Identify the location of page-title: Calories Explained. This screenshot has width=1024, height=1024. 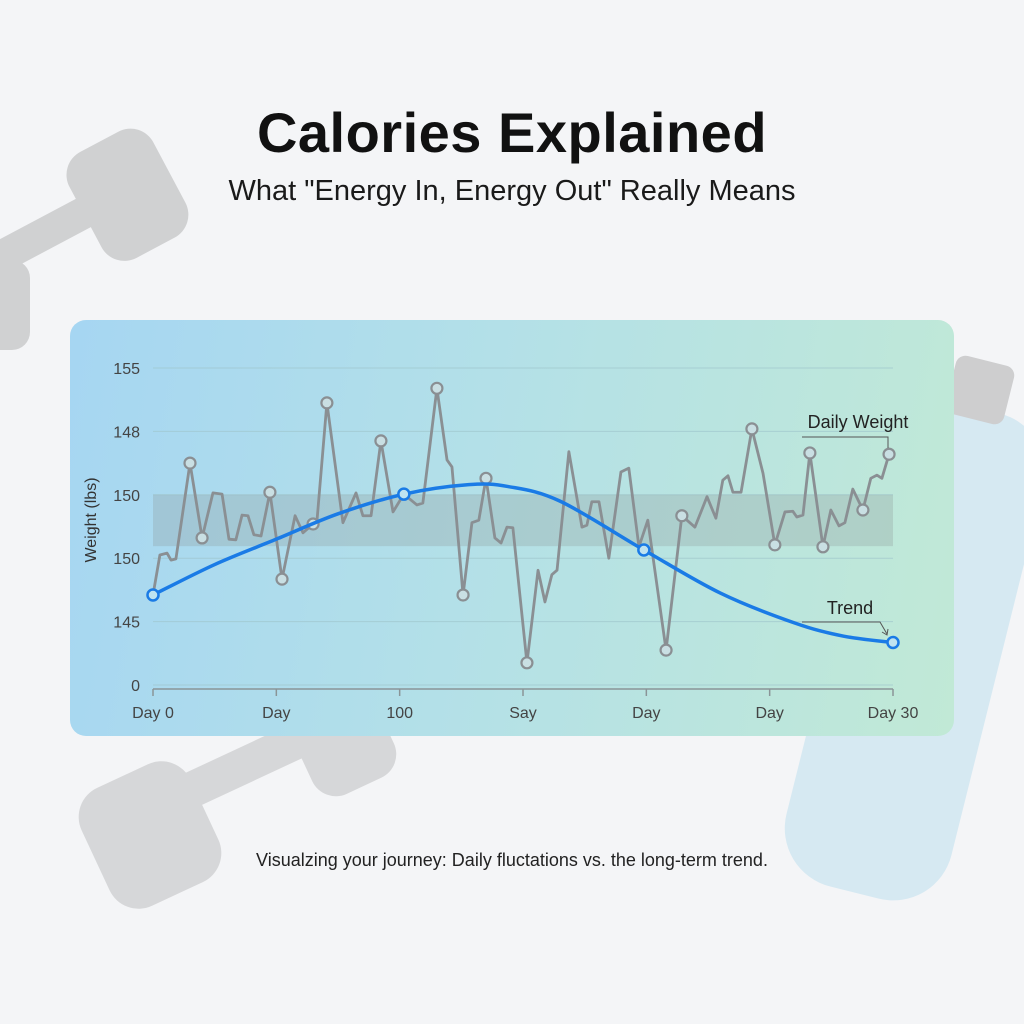
(512, 132).